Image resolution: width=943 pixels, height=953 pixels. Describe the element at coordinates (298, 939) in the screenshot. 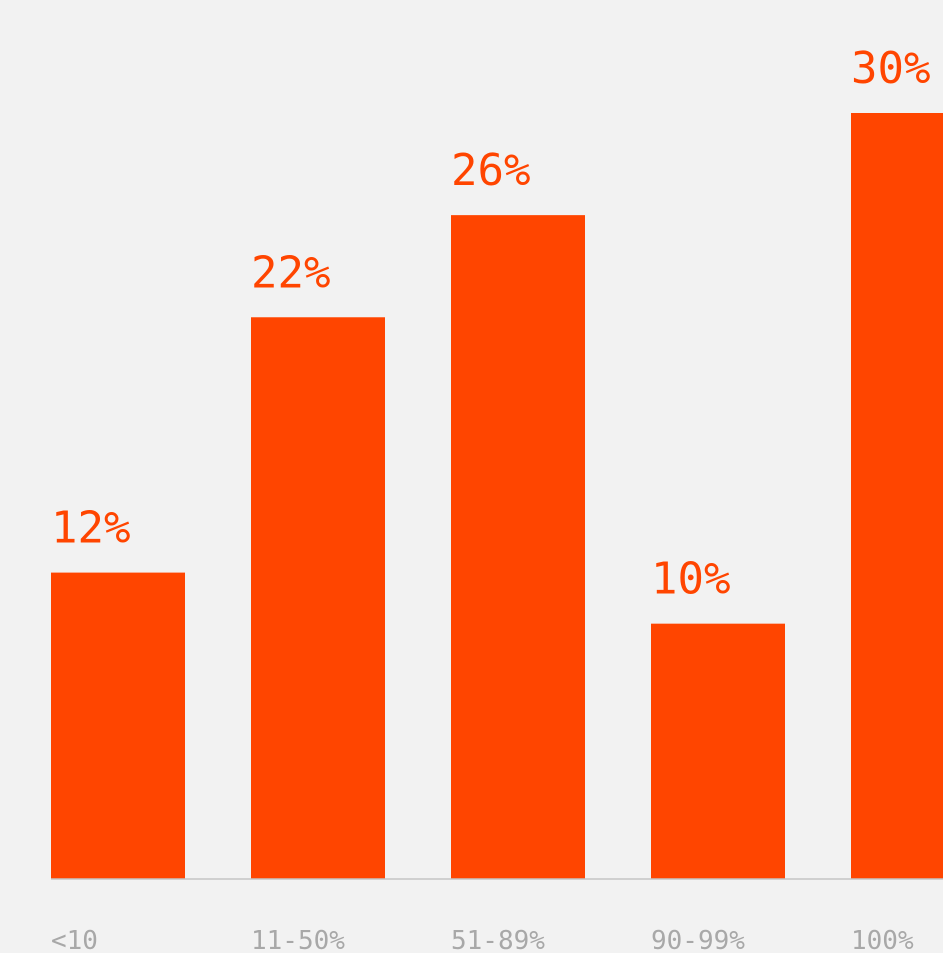

I see `category-label-1: 11-50%` at that location.